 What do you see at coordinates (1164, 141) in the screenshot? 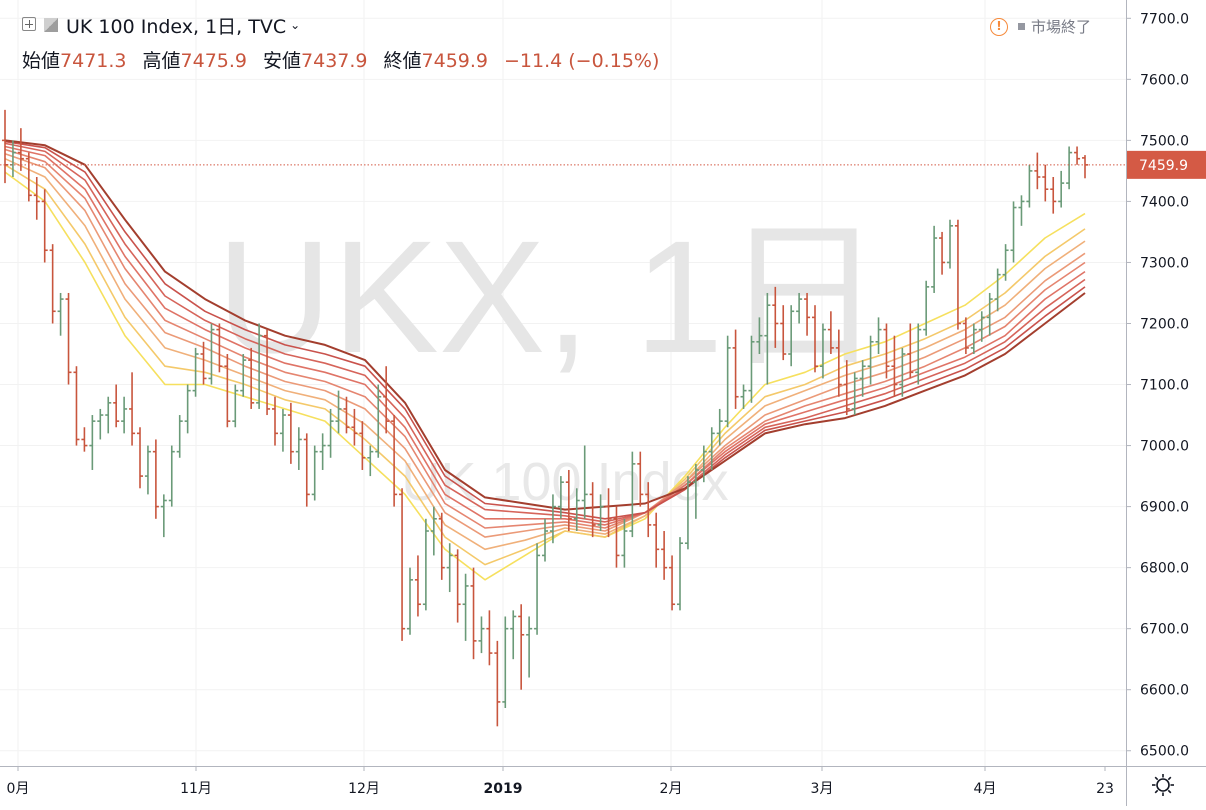
I see `y-tick-label: 7500.0` at bounding box center [1164, 141].